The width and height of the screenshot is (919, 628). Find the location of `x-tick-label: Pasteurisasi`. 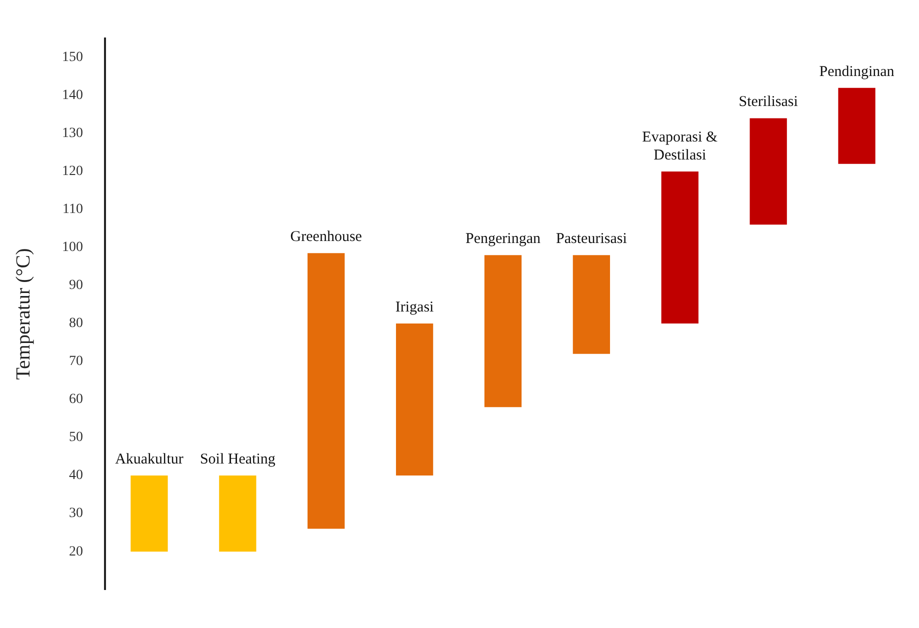

x-tick-label: Pasteurisasi is located at coordinates (591, 239).